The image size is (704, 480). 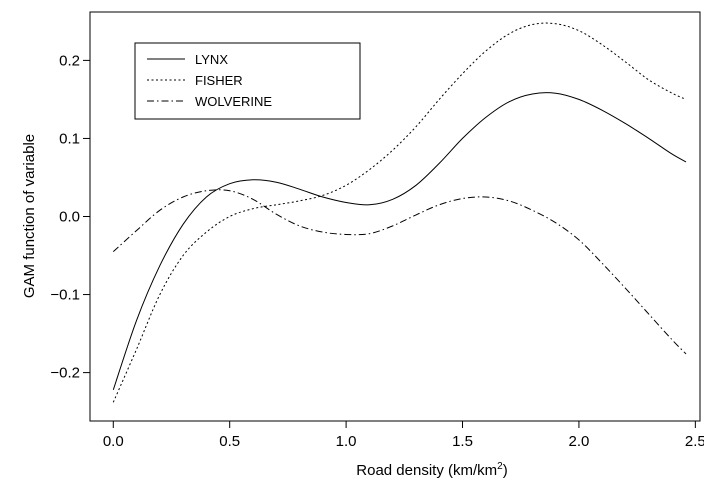 I want to click on y-tick-label: 0.2, so click(x=69, y=60).